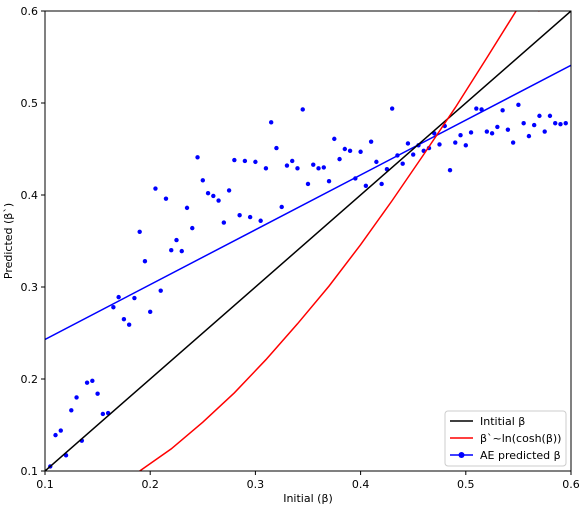 The height and width of the screenshot is (507, 581). I want to click on legend-box, so click(505, 438).